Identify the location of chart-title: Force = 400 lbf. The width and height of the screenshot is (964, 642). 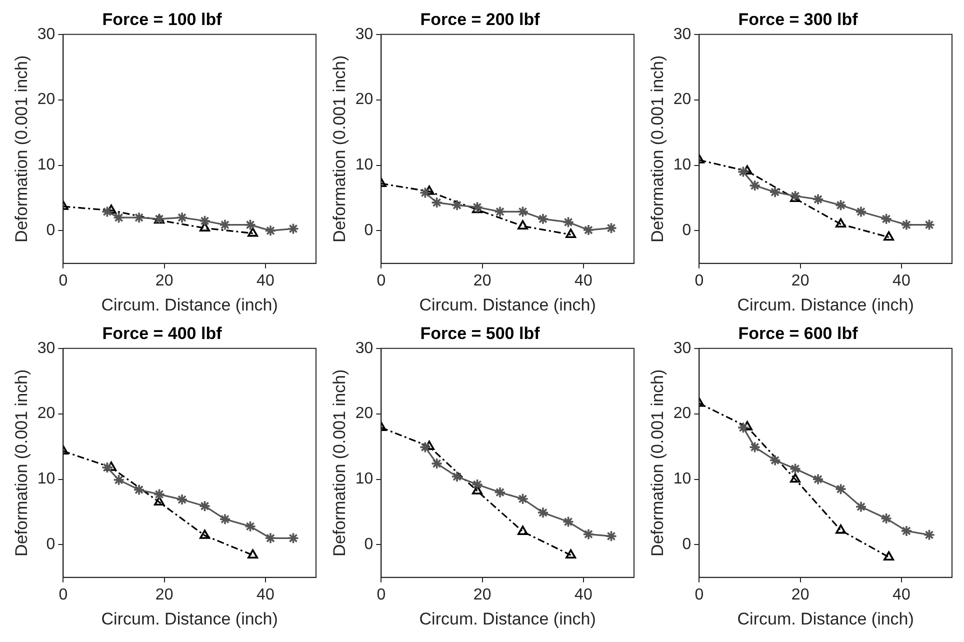
(162, 333).